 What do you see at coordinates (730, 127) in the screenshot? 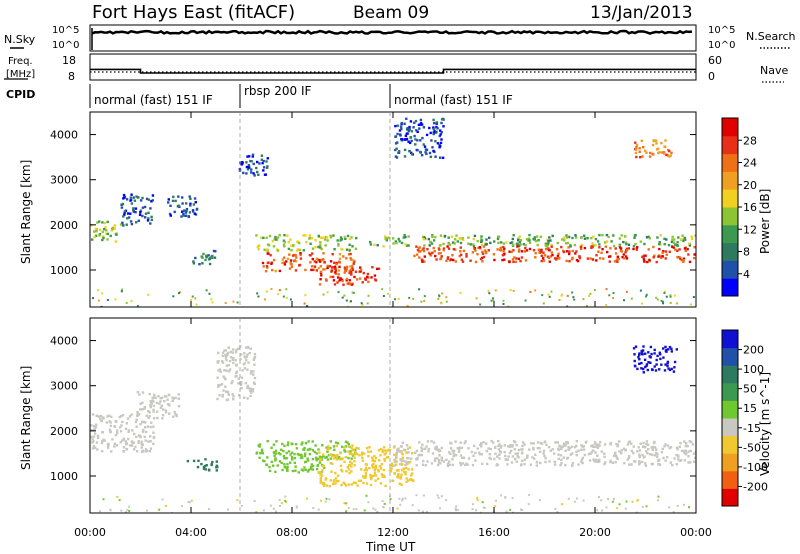
I see `colorbar-swatch` at bounding box center [730, 127].